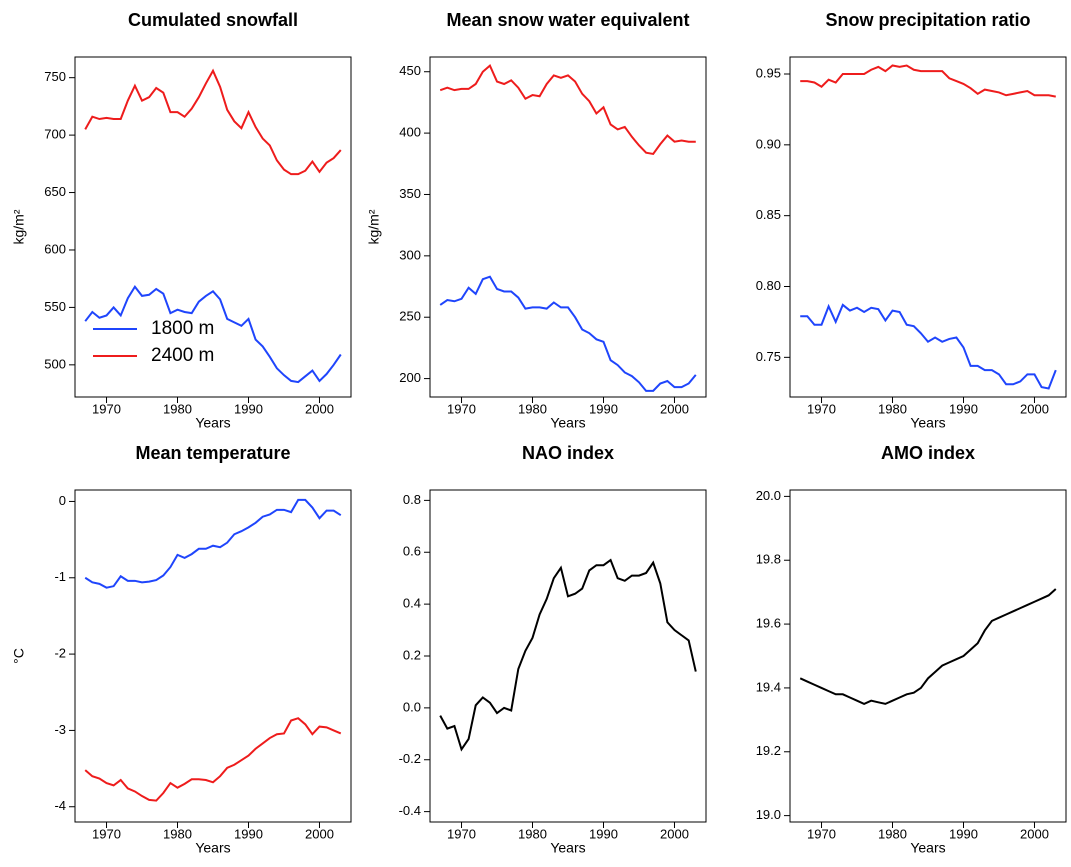 The image size is (1071, 867). What do you see at coordinates (60, 805) in the screenshot?
I see `y-tick-label: -4` at bounding box center [60, 805].